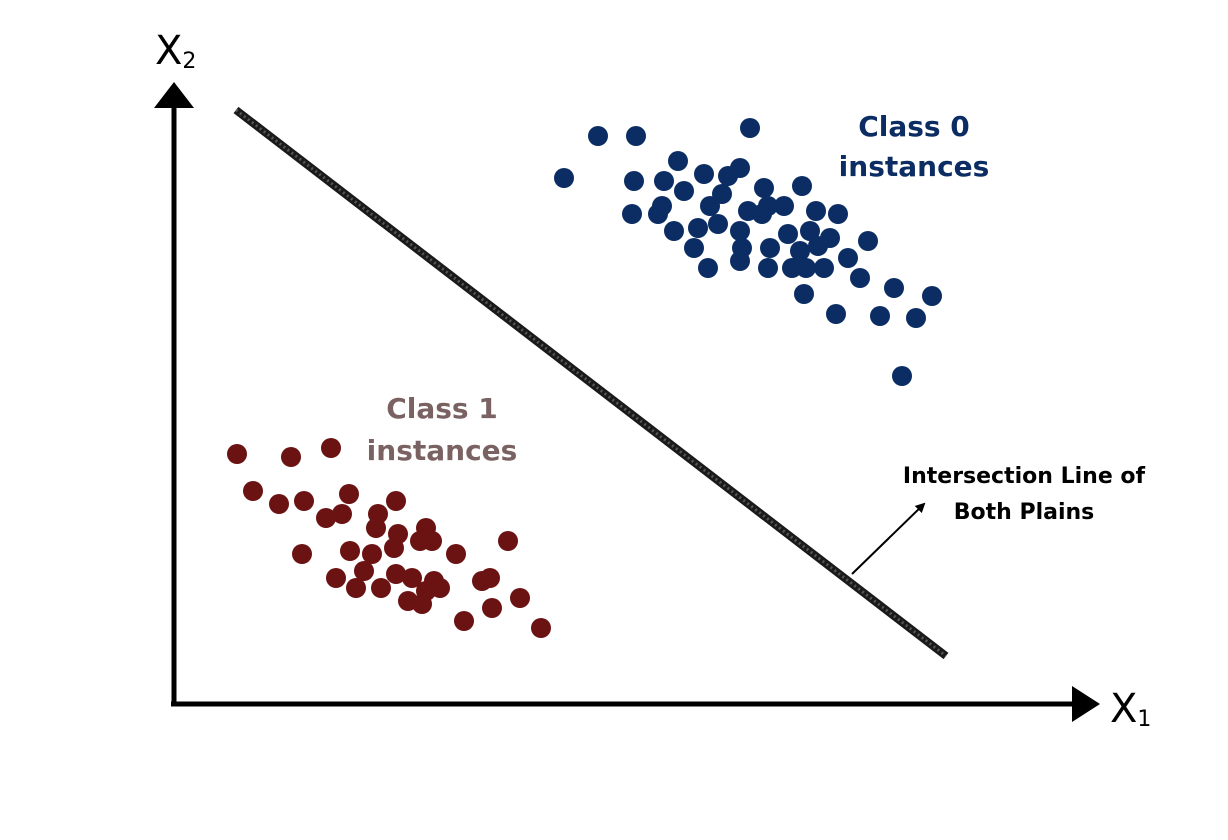 The height and width of the screenshot is (840, 1228). What do you see at coordinates (914, 166) in the screenshot?
I see `class-0-label-line2: instances` at bounding box center [914, 166].